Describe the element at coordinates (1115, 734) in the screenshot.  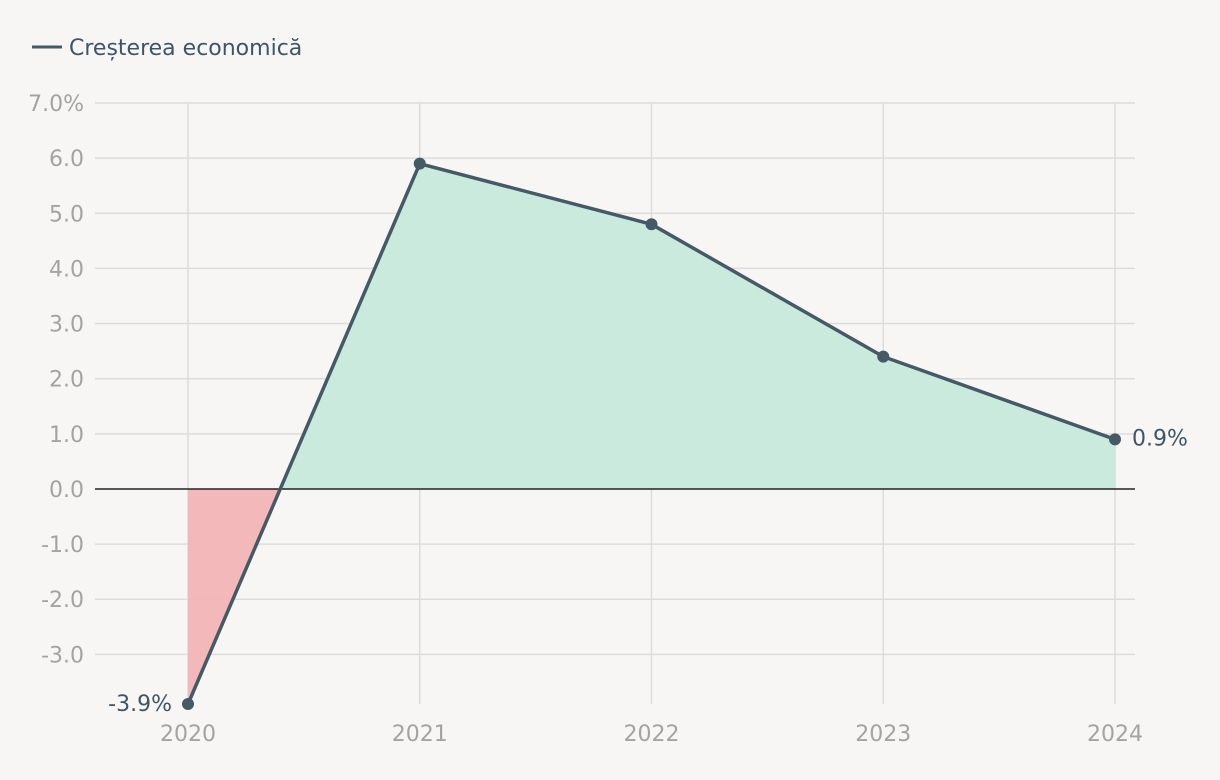
I see `x-tick-label: 2024` at that location.